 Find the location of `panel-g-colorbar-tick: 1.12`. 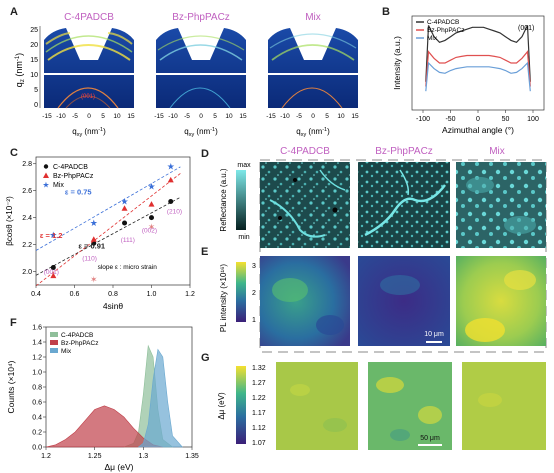

panel-g-colorbar-tick: 1.12 is located at coordinates (259, 428).